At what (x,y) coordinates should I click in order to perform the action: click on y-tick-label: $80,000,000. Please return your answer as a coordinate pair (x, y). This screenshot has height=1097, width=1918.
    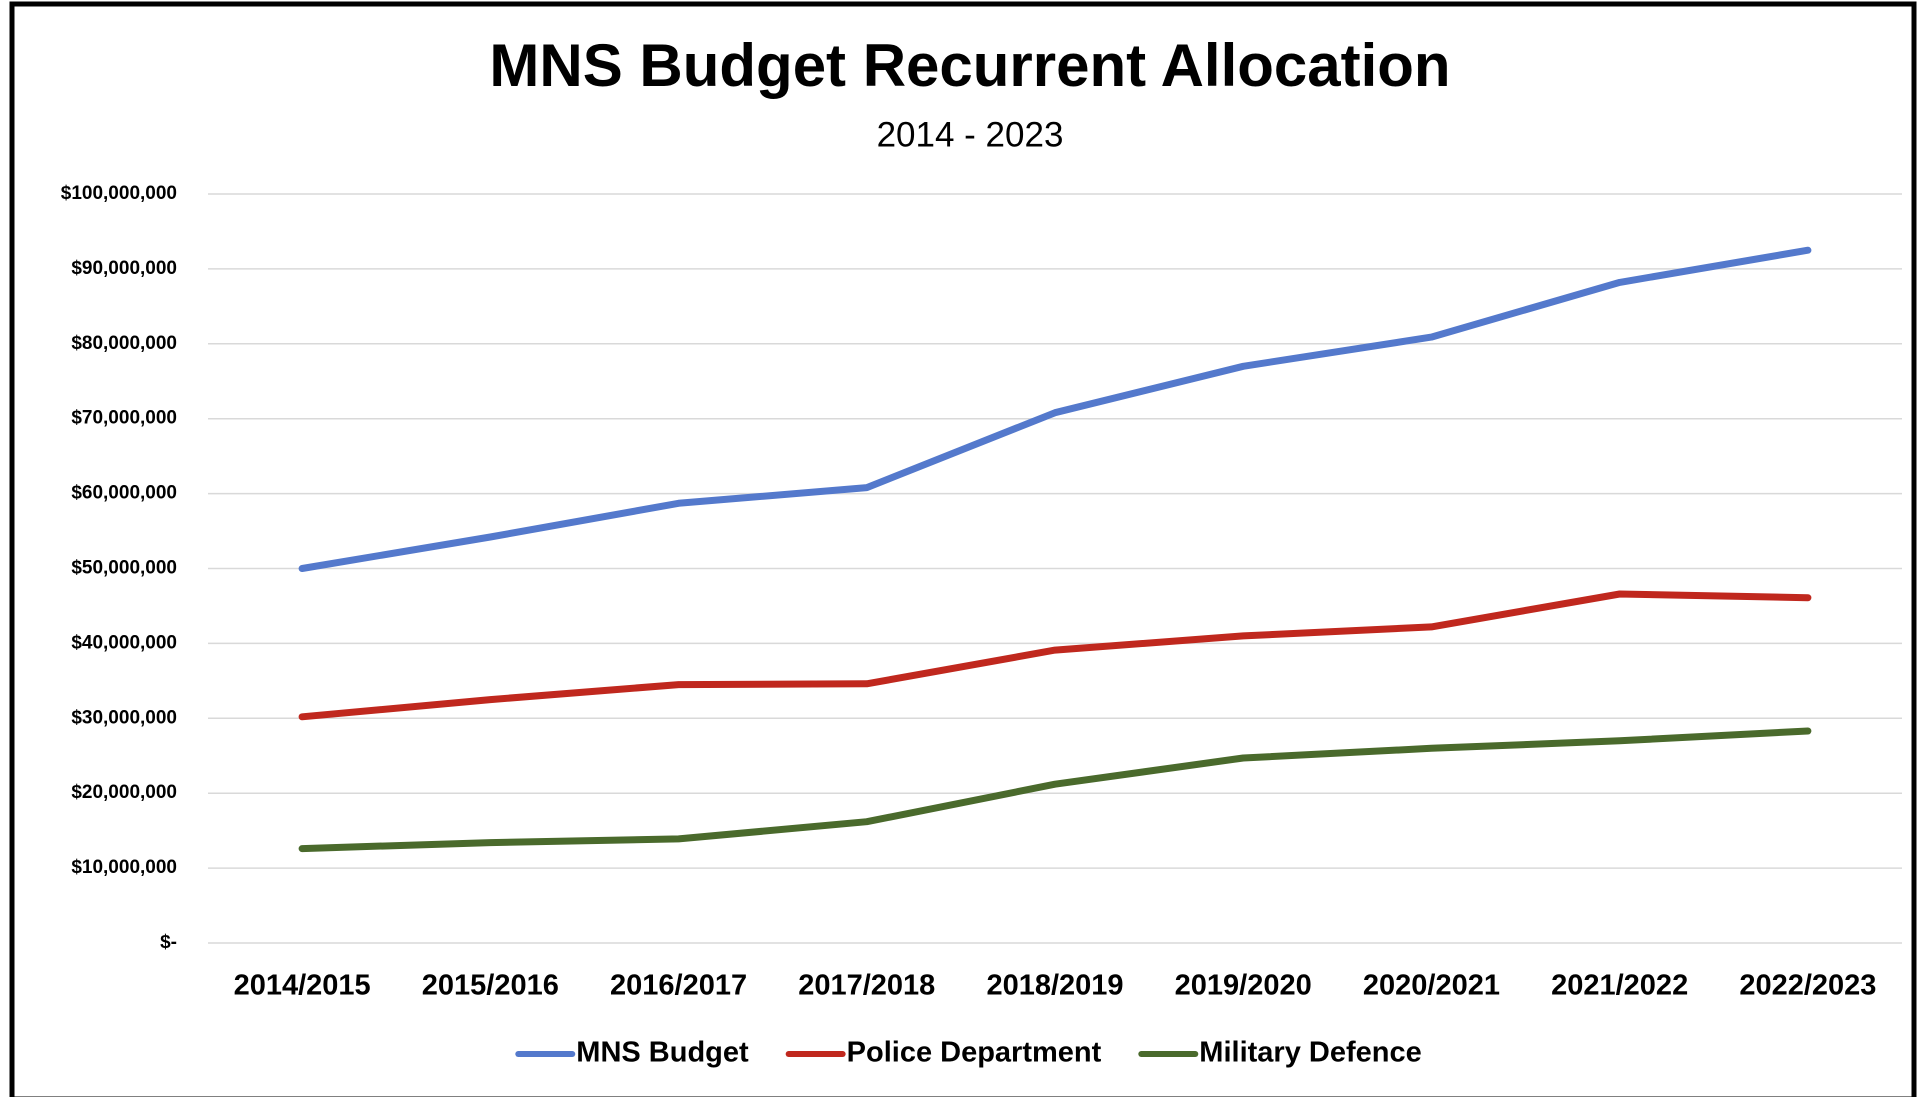
    Looking at the image, I should click on (124, 343).